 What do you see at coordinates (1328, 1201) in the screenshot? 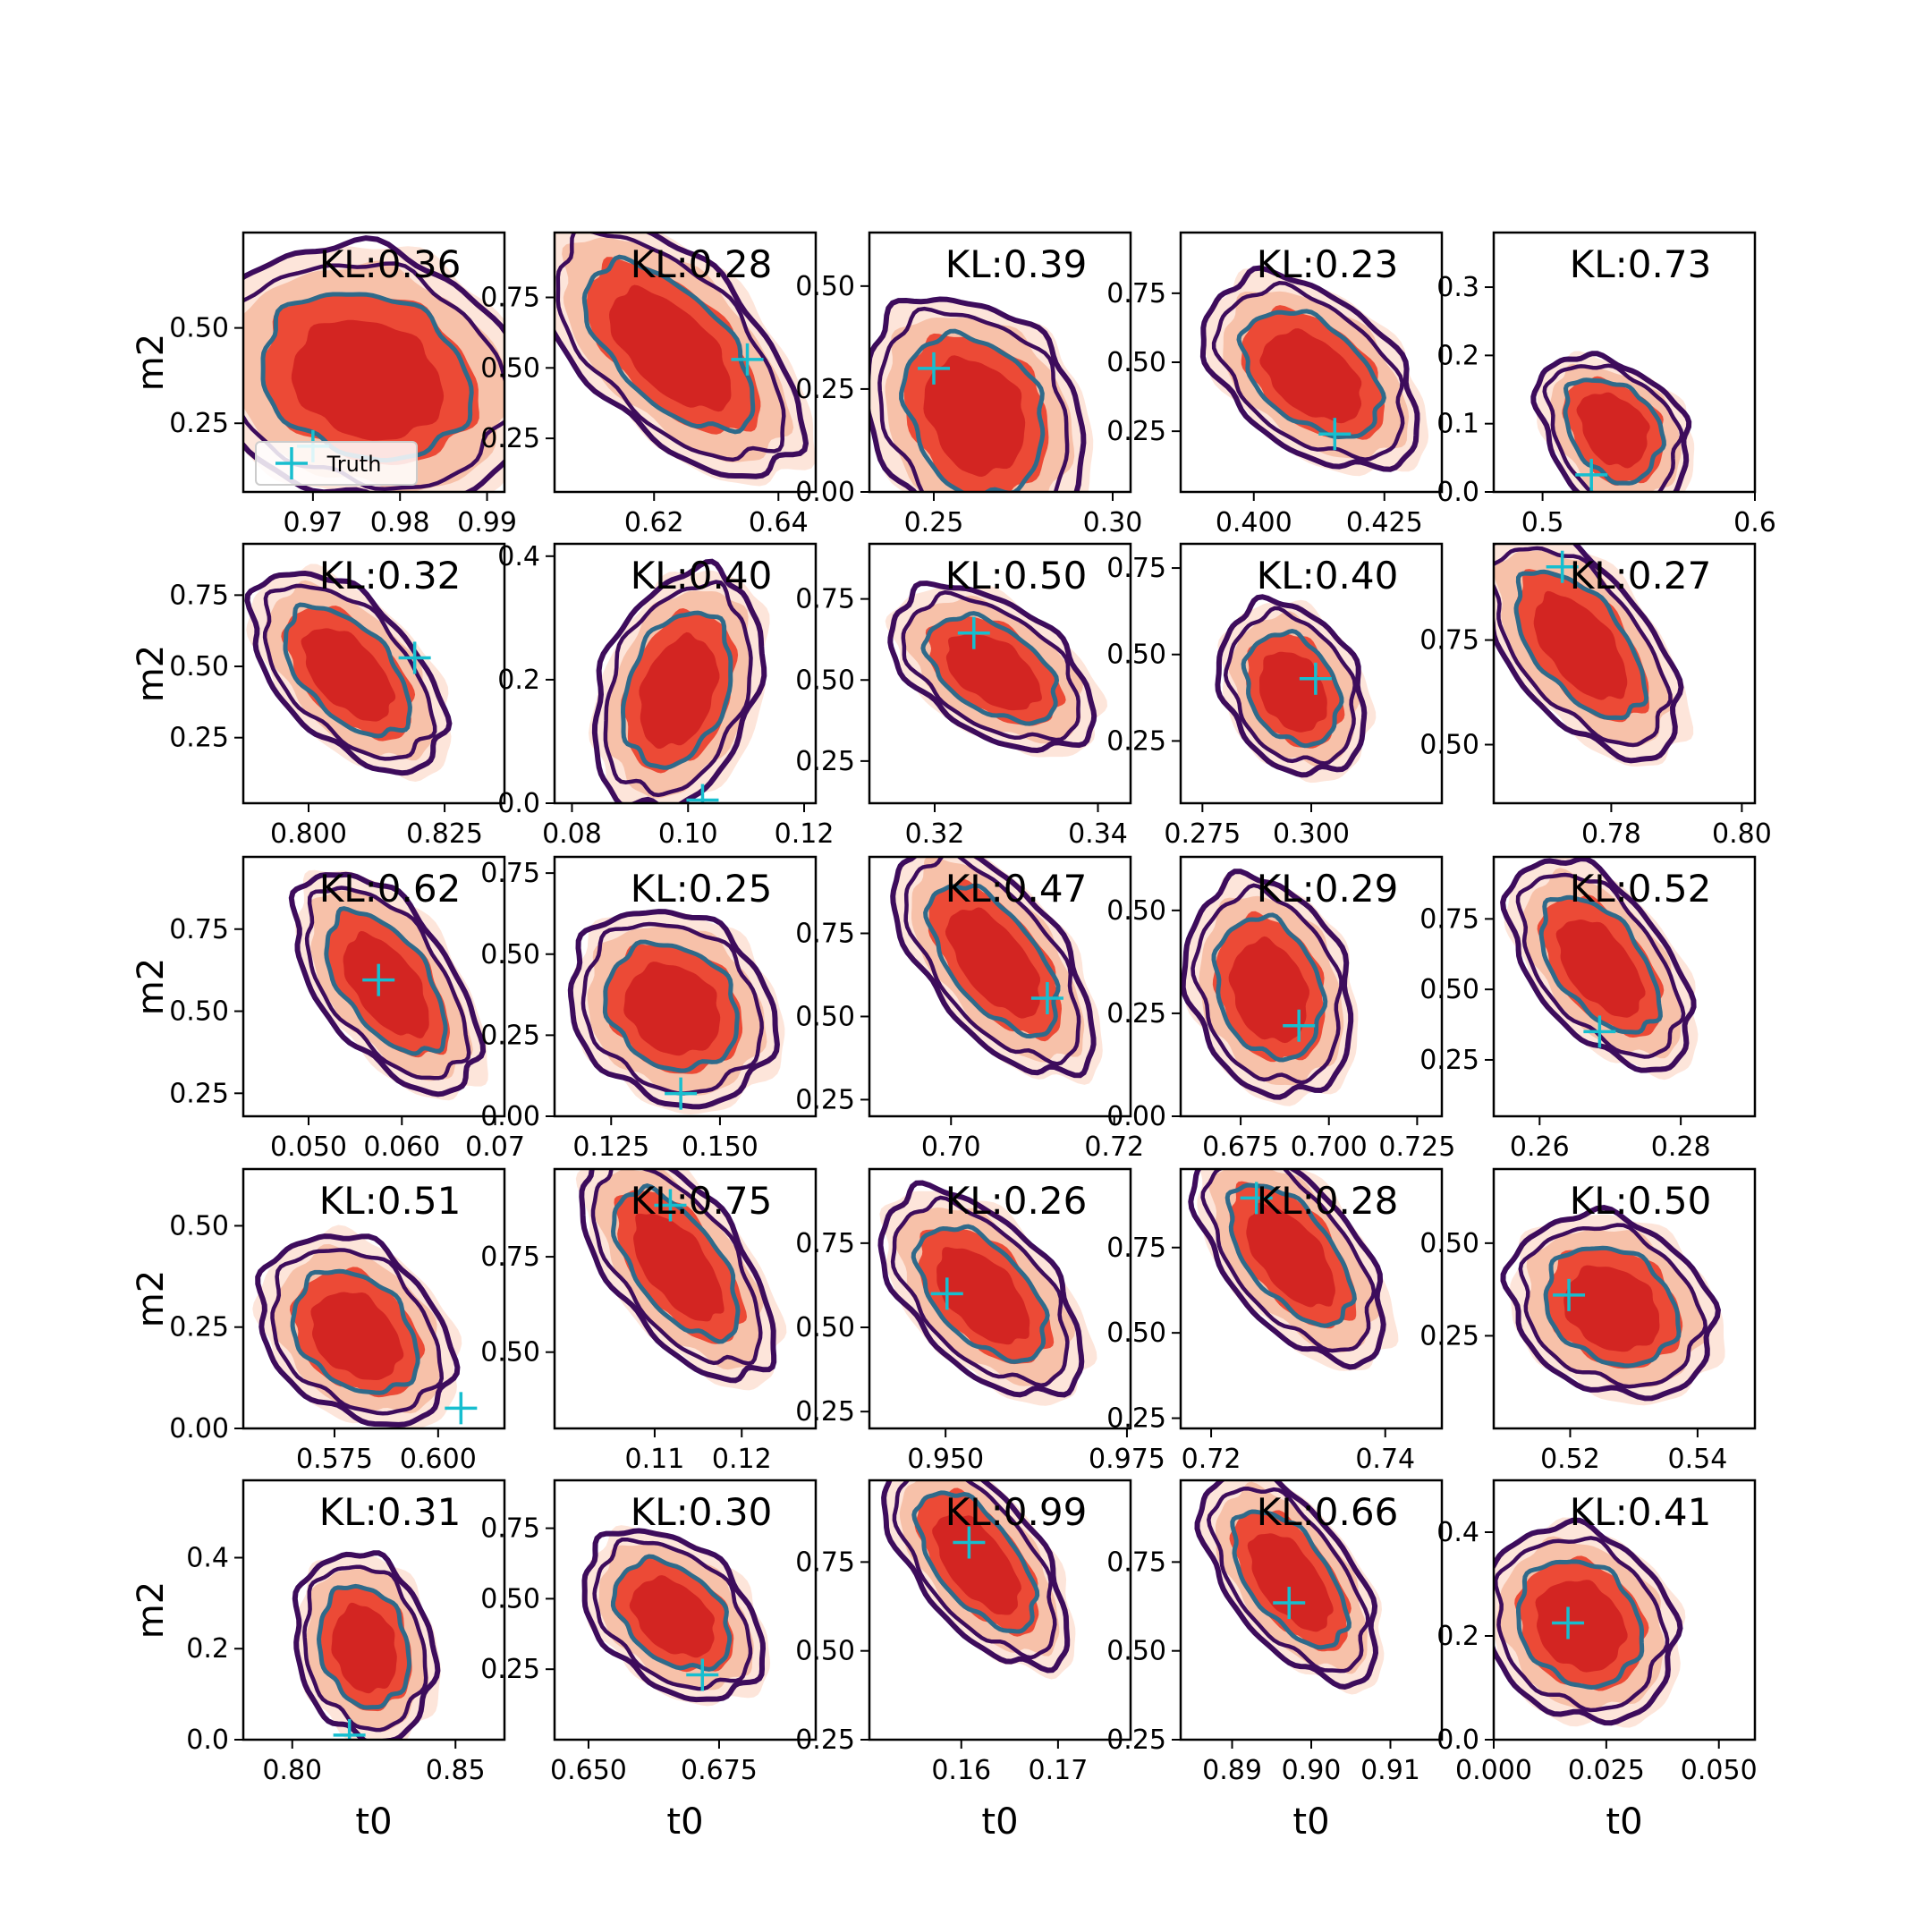
I see `kl-label: KL:0.28` at bounding box center [1328, 1201].